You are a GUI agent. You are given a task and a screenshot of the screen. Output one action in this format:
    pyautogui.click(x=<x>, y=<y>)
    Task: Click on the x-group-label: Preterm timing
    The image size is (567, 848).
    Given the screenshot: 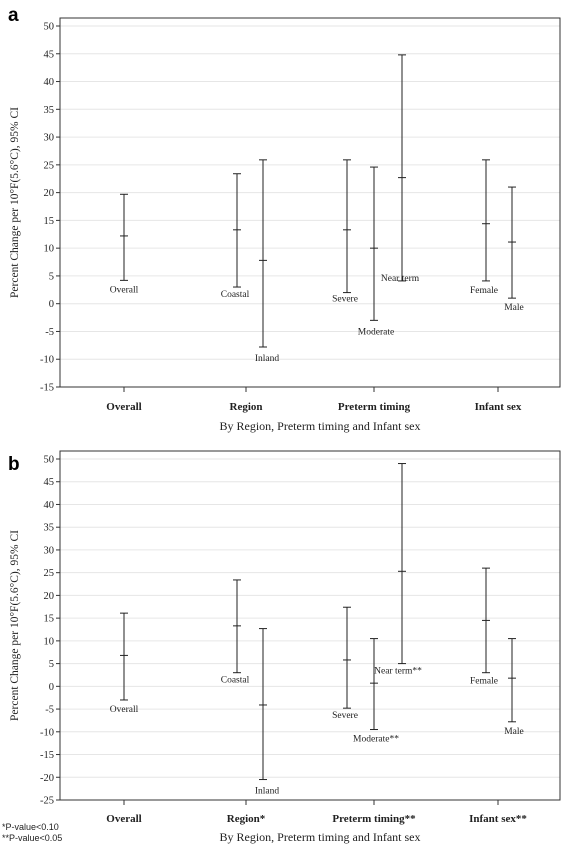 What is the action you would take?
    pyautogui.click(x=374, y=407)
    